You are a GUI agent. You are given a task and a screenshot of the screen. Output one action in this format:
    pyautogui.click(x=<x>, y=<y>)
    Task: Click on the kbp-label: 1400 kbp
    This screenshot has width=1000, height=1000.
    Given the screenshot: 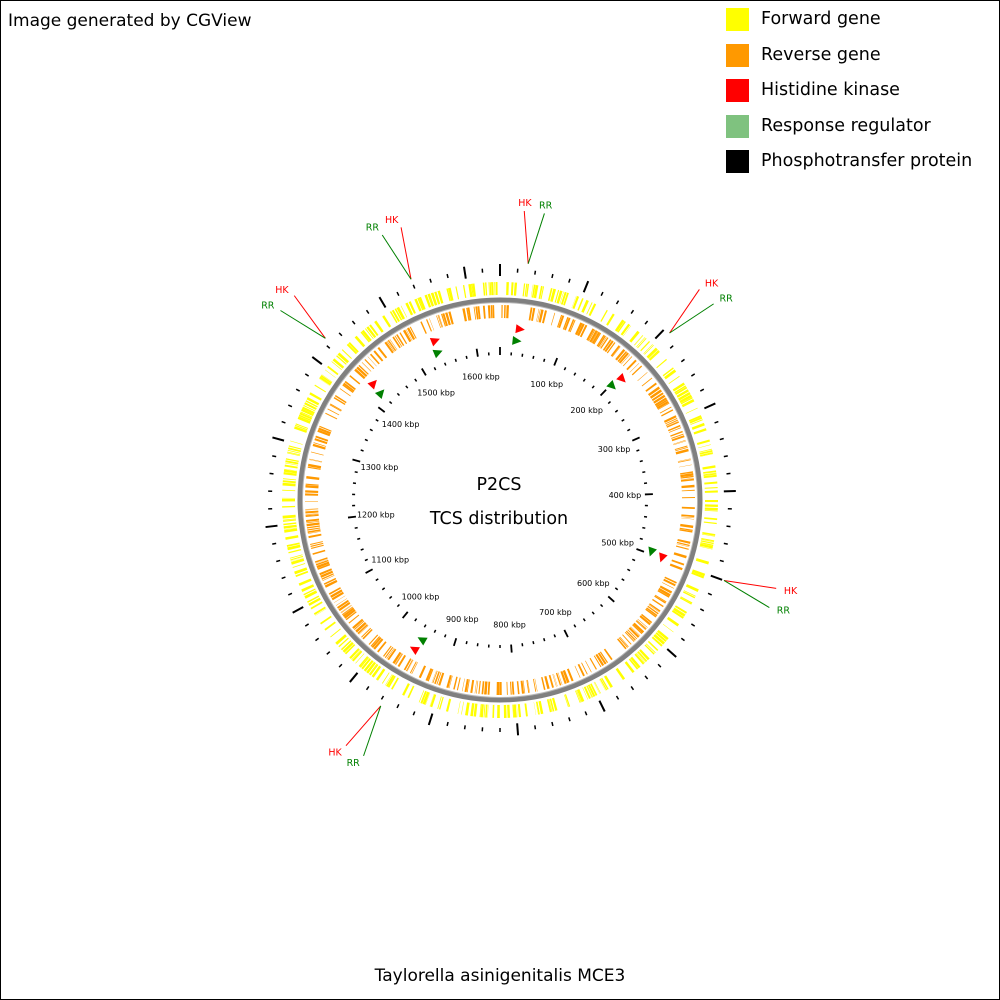 What is the action you would take?
    pyautogui.click(x=401, y=424)
    